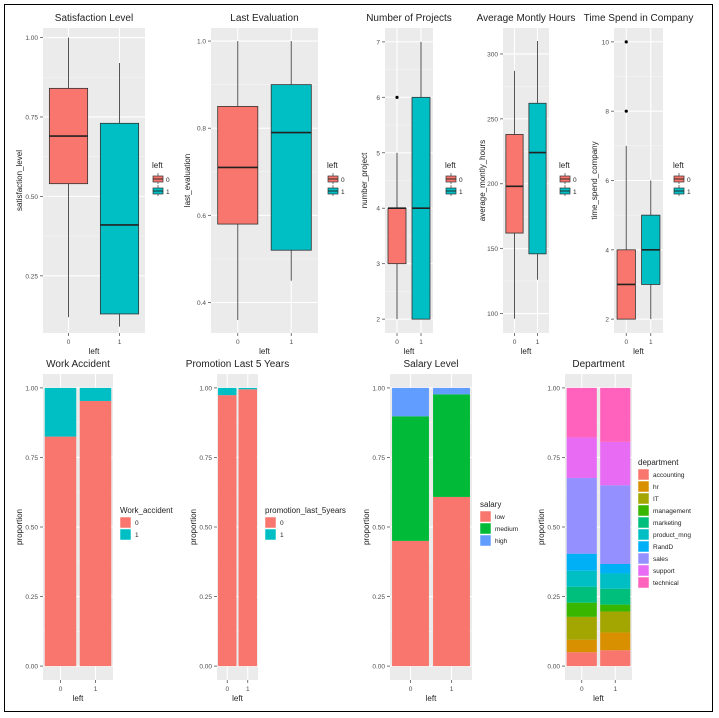  Describe the element at coordinates (378, 98) in the screenshot. I see `y-tick-label: 6` at that location.